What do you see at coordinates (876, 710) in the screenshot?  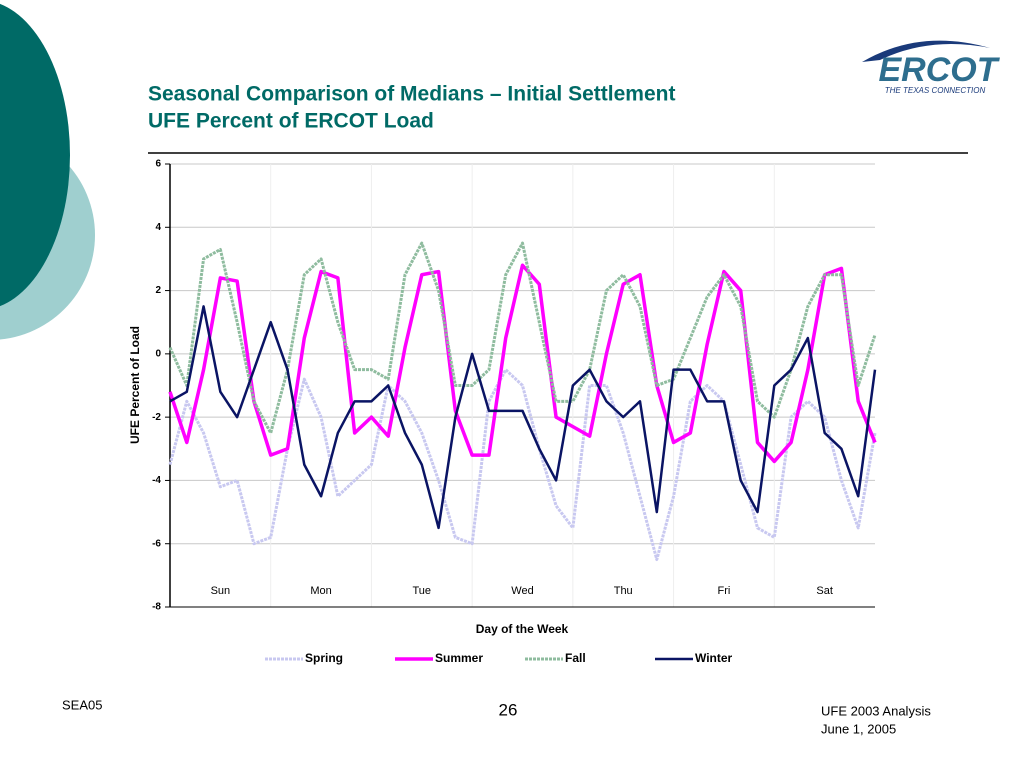 I see `footer-right: UFE 2003 Analysis` at bounding box center [876, 710].